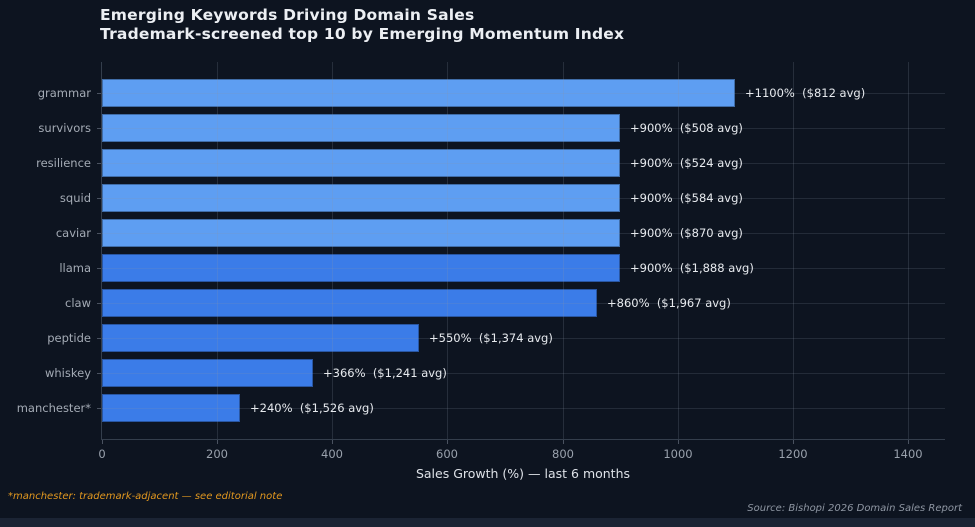 The width and height of the screenshot is (975, 527). Describe the element at coordinates (332, 454) in the screenshot. I see `x-tick-label-400: 400` at that location.